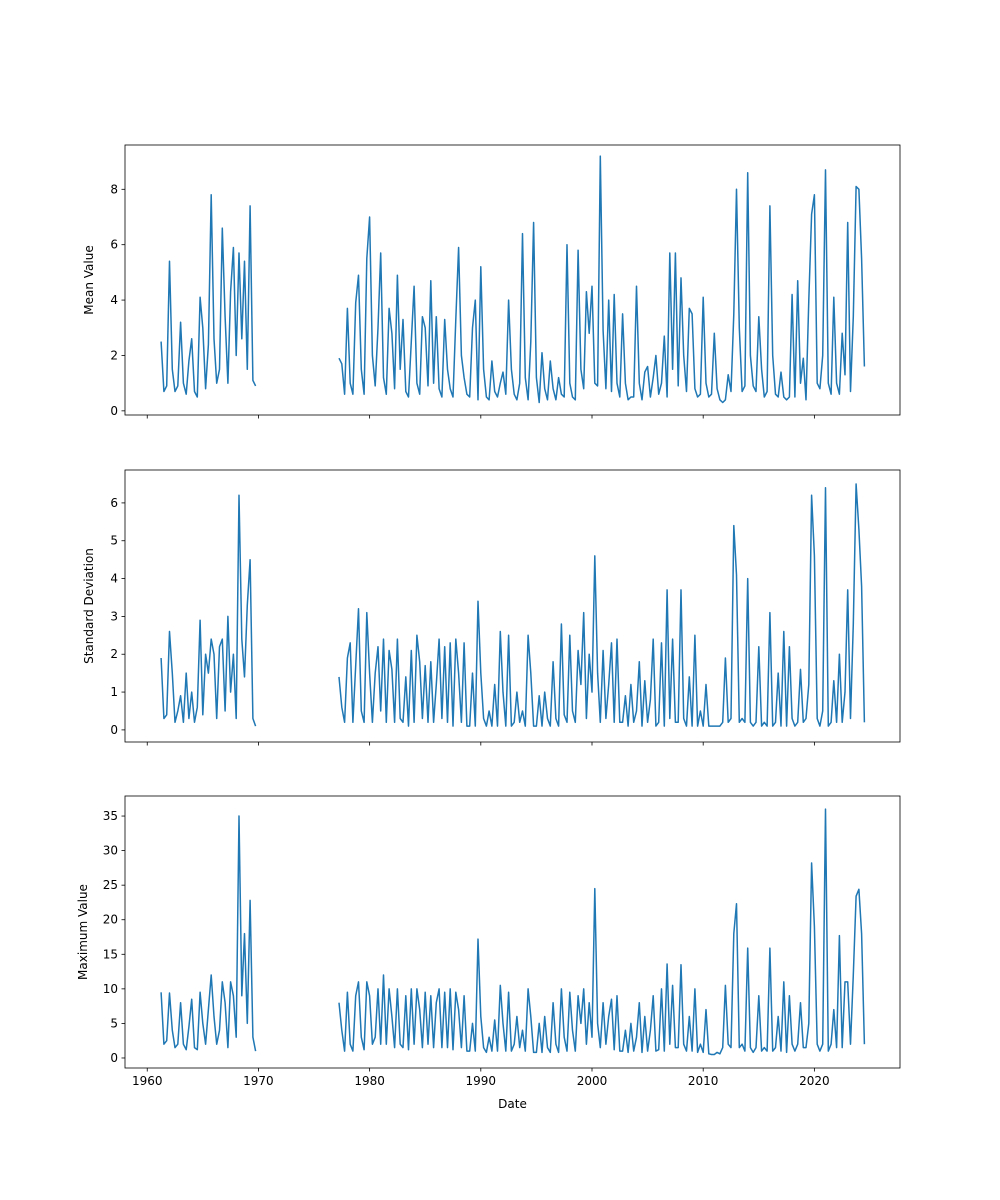  I want to click on y-tick-label: 8, so click(114, 189).